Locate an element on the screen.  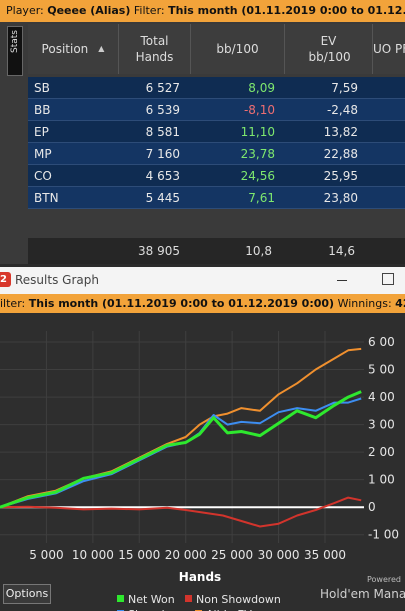
stats-tab: Stats is located at coordinates (15, 51).